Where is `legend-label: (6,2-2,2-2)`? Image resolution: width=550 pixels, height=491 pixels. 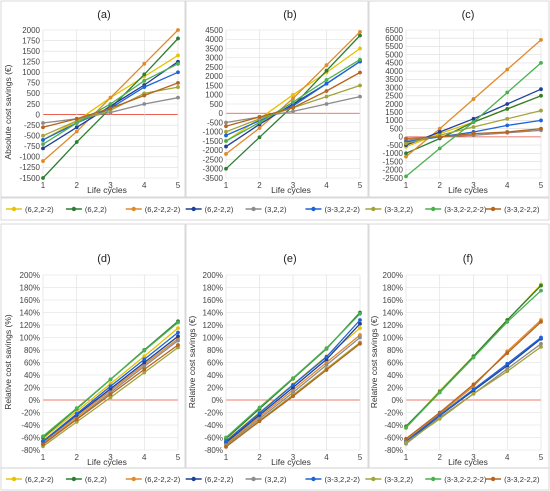 legend-label: (6,2-2,2-2) is located at coordinates (163, 479).